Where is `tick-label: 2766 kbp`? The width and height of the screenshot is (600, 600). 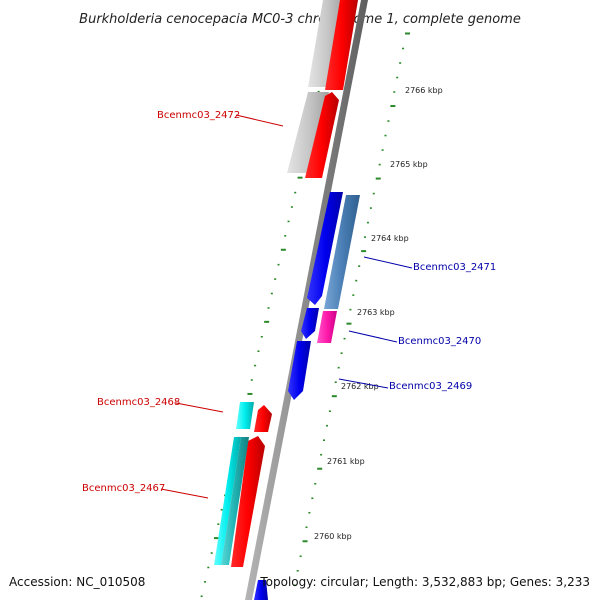
tick-label: 2766 kbp is located at coordinates (424, 90).